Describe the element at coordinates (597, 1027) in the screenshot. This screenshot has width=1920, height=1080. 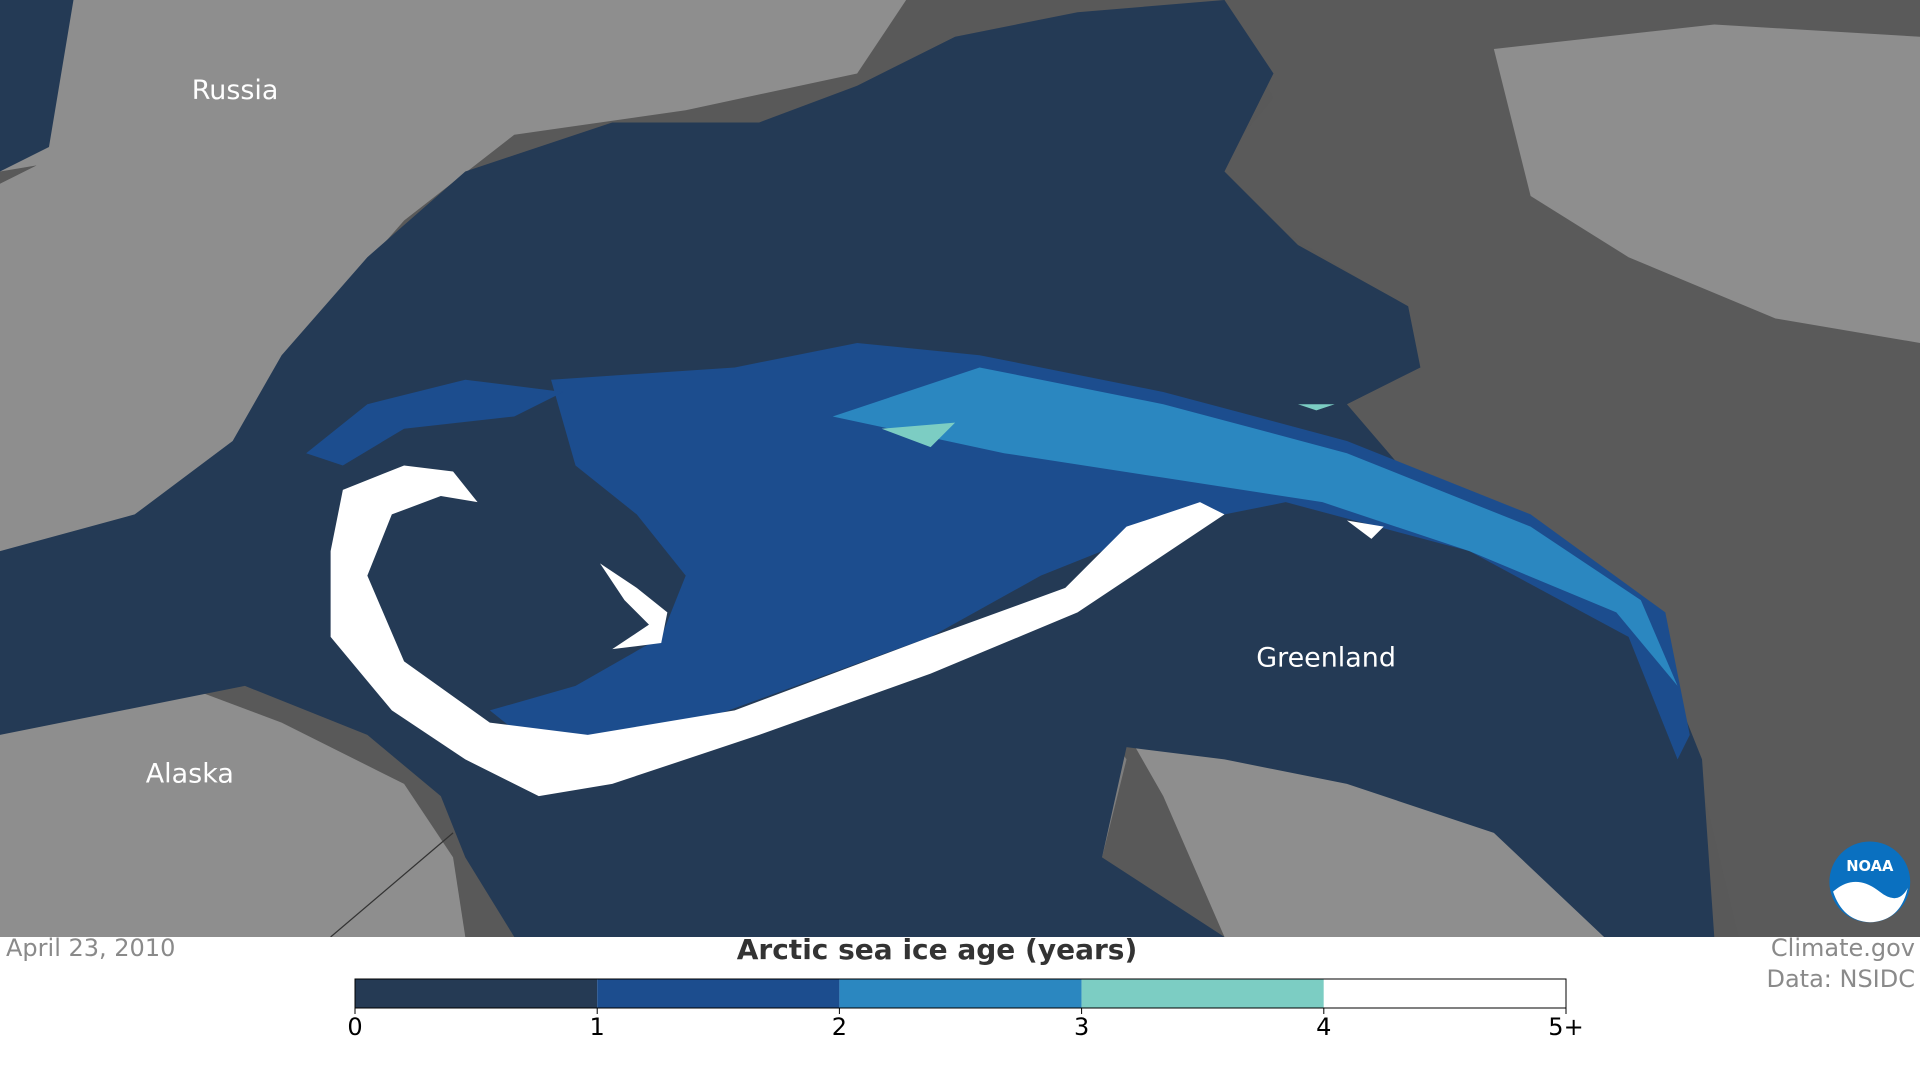
I see `tick-label: 1` at that location.